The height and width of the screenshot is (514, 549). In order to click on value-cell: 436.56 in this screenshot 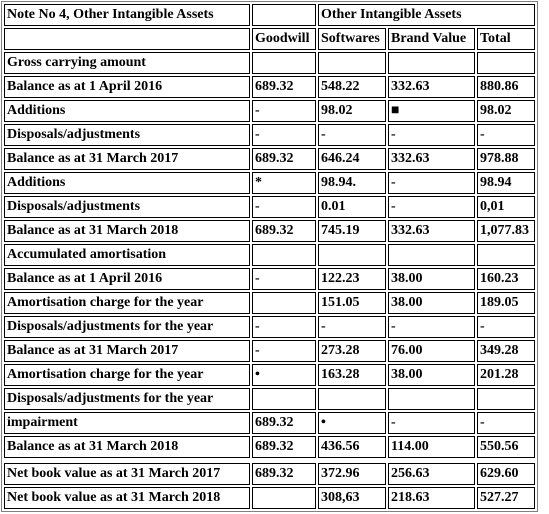, I will do `click(352, 447)`.